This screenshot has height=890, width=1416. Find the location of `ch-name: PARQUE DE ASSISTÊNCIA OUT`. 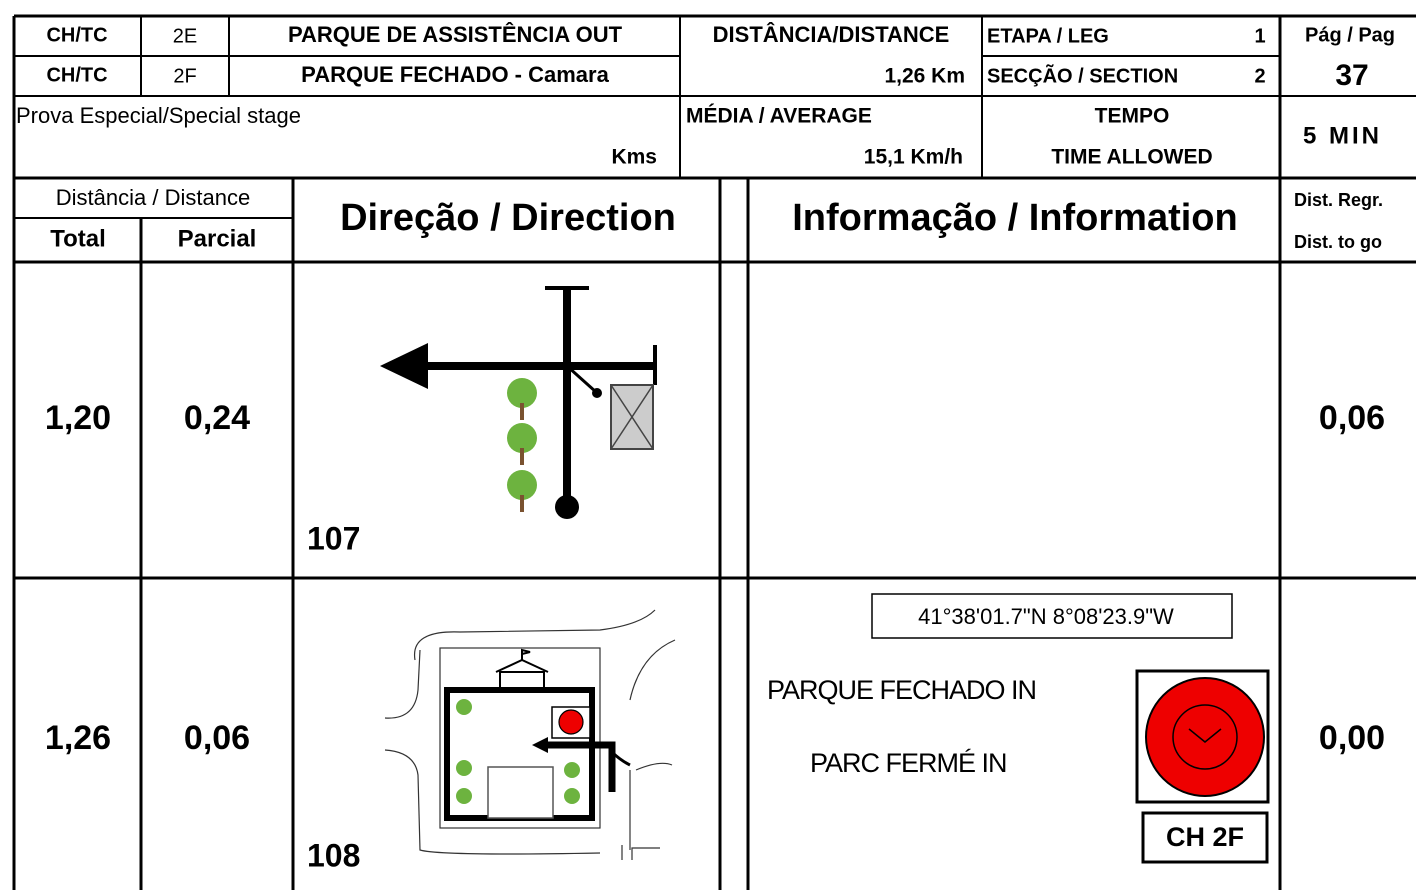

ch-name: PARQUE DE ASSISTÊNCIA OUT is located at coordinates (455, 34).